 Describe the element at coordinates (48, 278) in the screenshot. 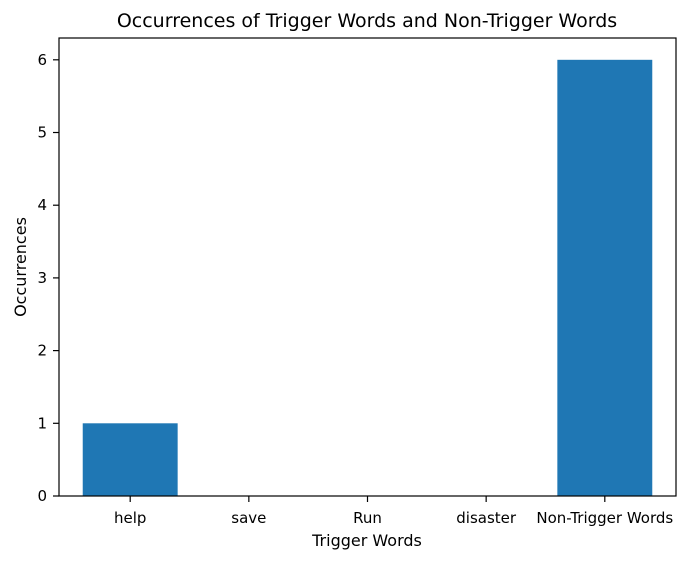

I see `y-axis-ticks: 0 1 2 3 4 5 6` at that location.